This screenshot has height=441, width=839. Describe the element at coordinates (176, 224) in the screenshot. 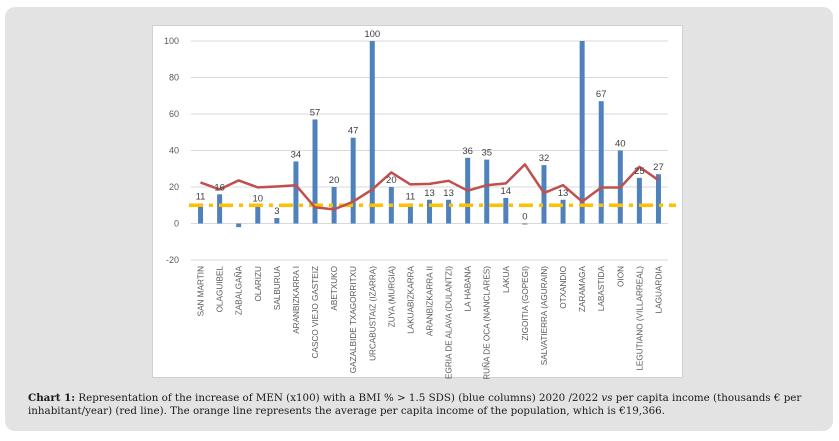

I see `y-tick-label: 0` at that location.